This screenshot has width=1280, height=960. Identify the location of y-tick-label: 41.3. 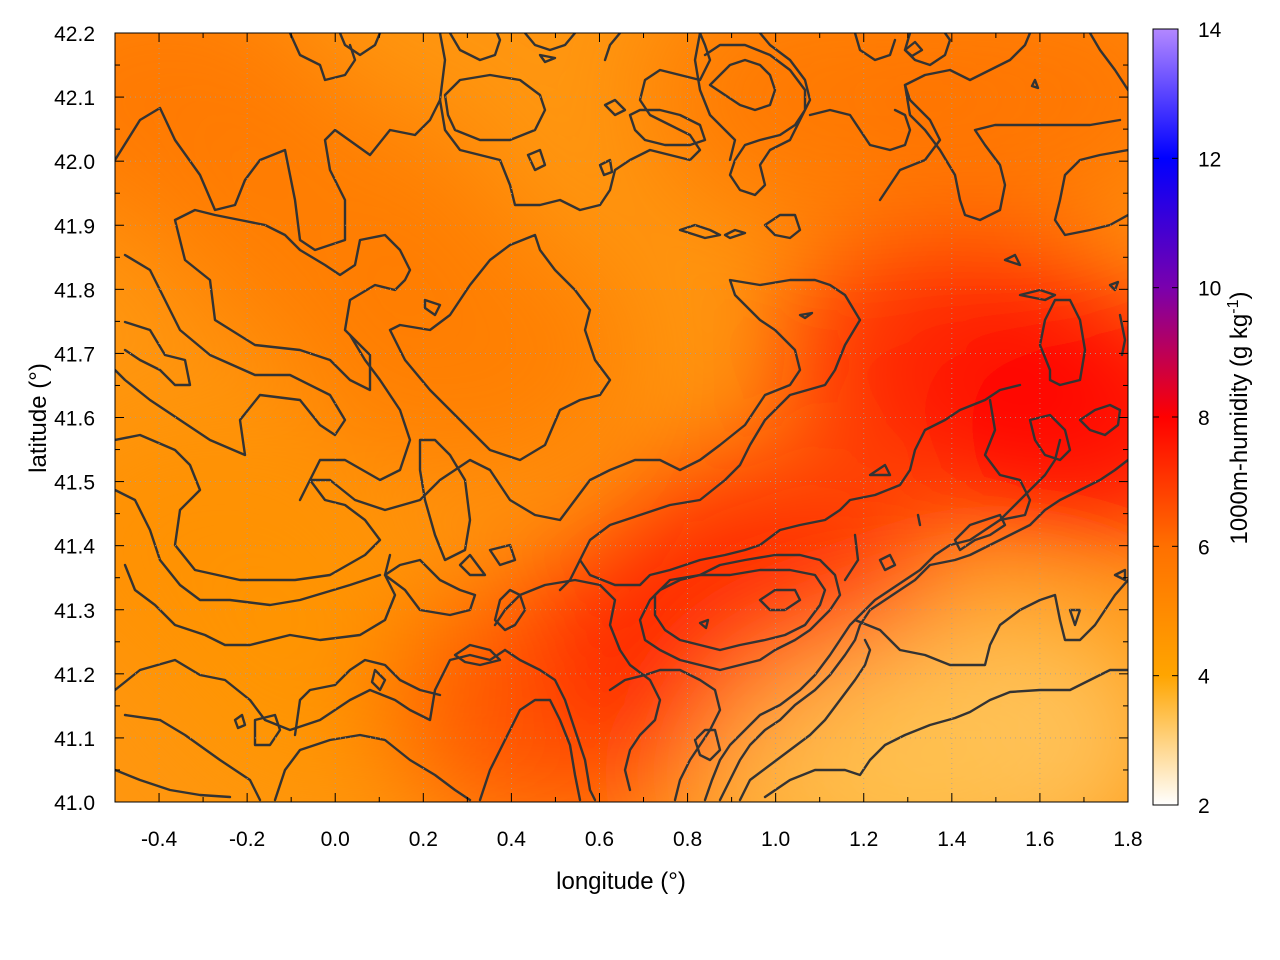
(74, 611).